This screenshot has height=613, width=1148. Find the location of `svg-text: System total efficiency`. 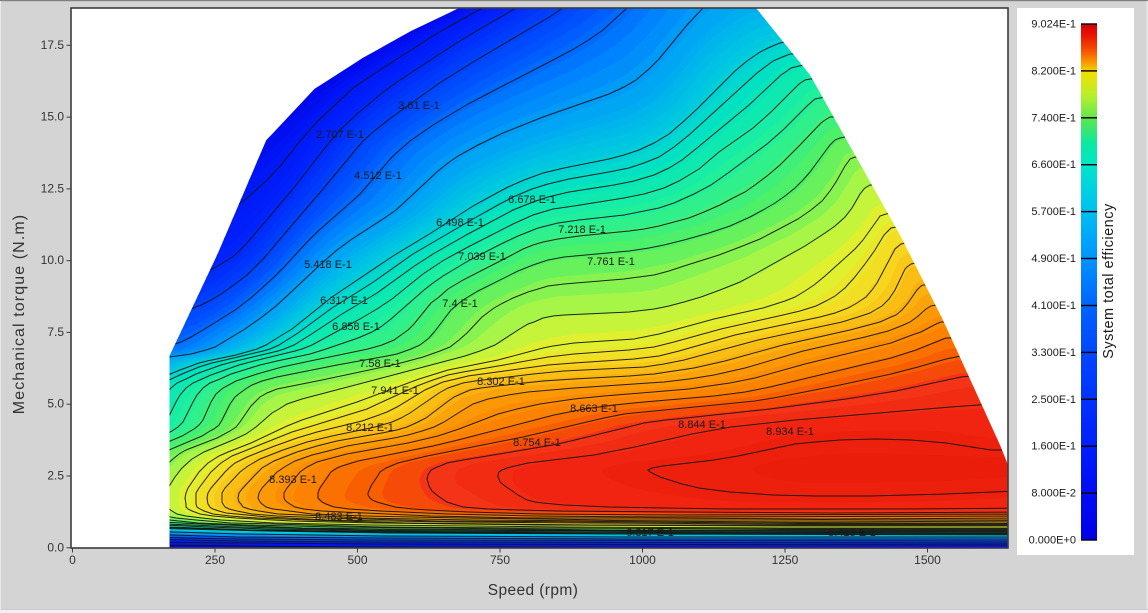

svg-text: System total efficiency is located at coordinates (1109, 281).